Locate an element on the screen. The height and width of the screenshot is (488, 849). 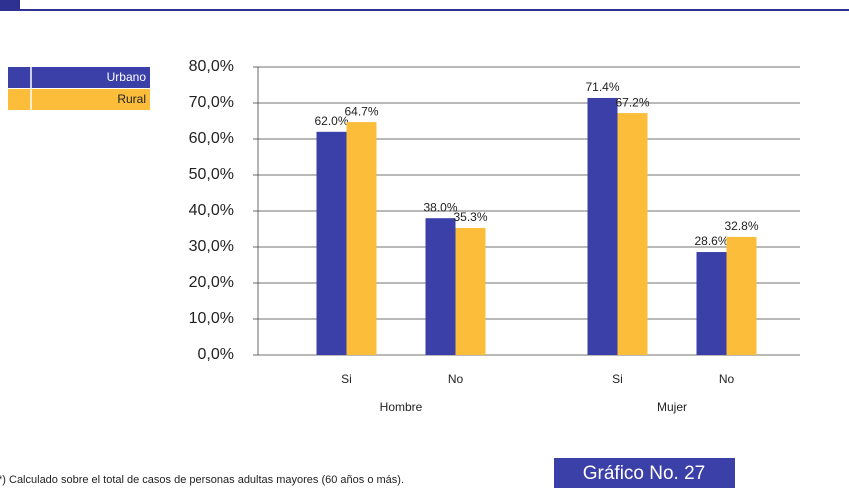
group-label: Hombre is located at coordinates (401, 407).